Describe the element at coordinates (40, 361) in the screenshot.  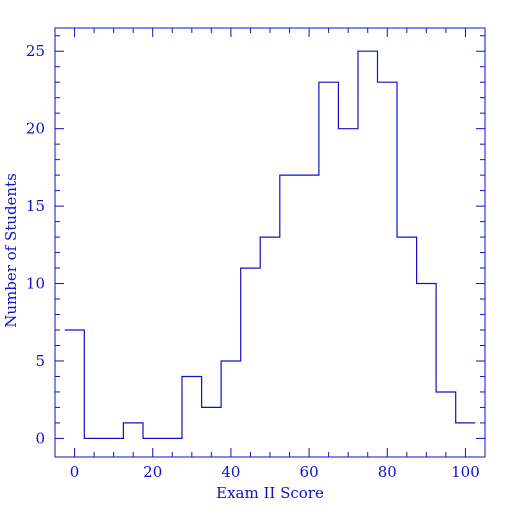
I see `y-tick-label: 5` at that location.